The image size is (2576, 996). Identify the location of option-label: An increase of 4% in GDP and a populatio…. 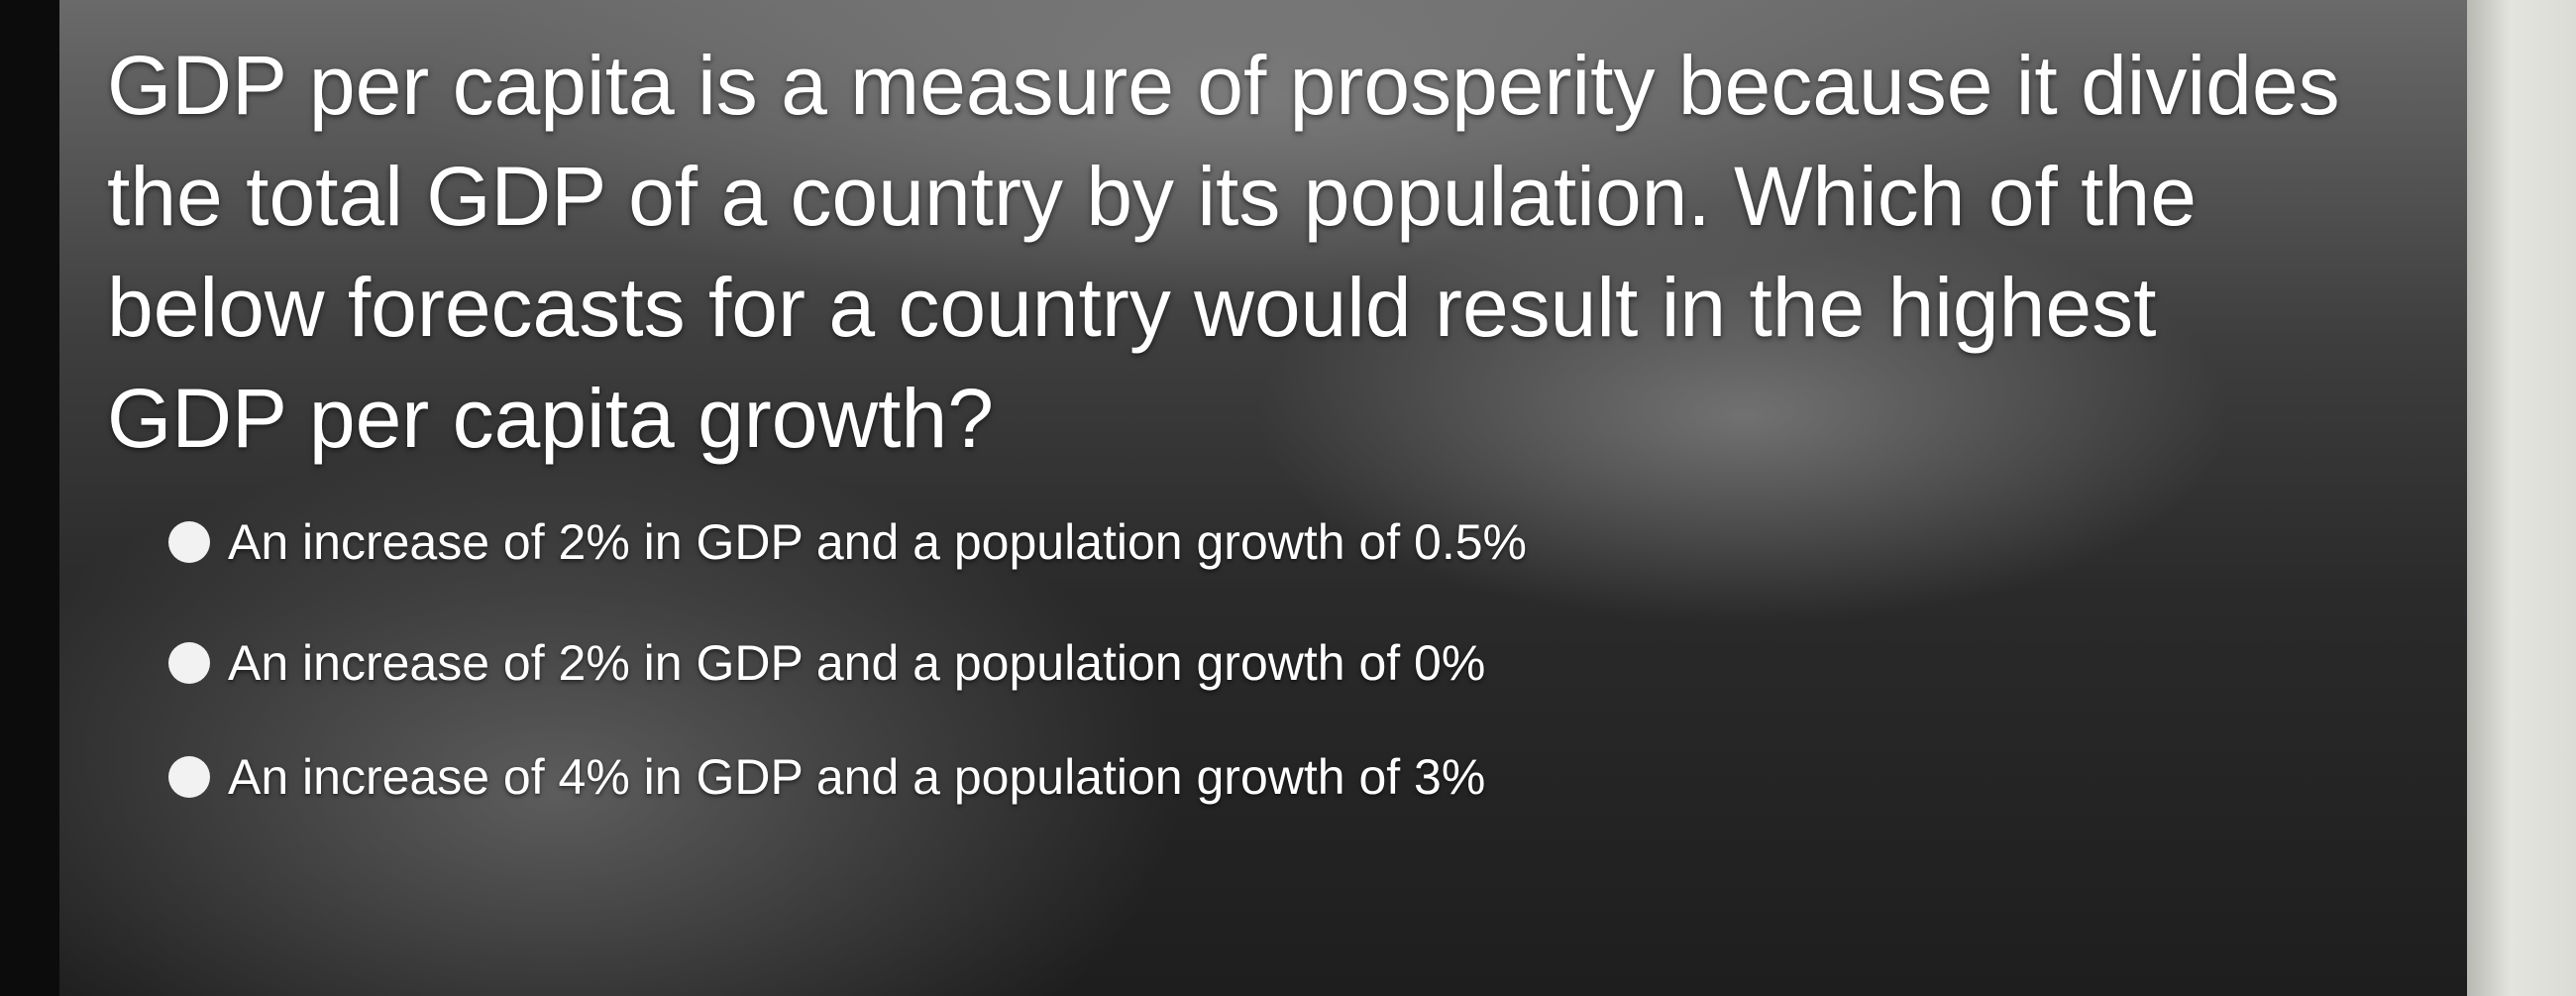
(857, 777).